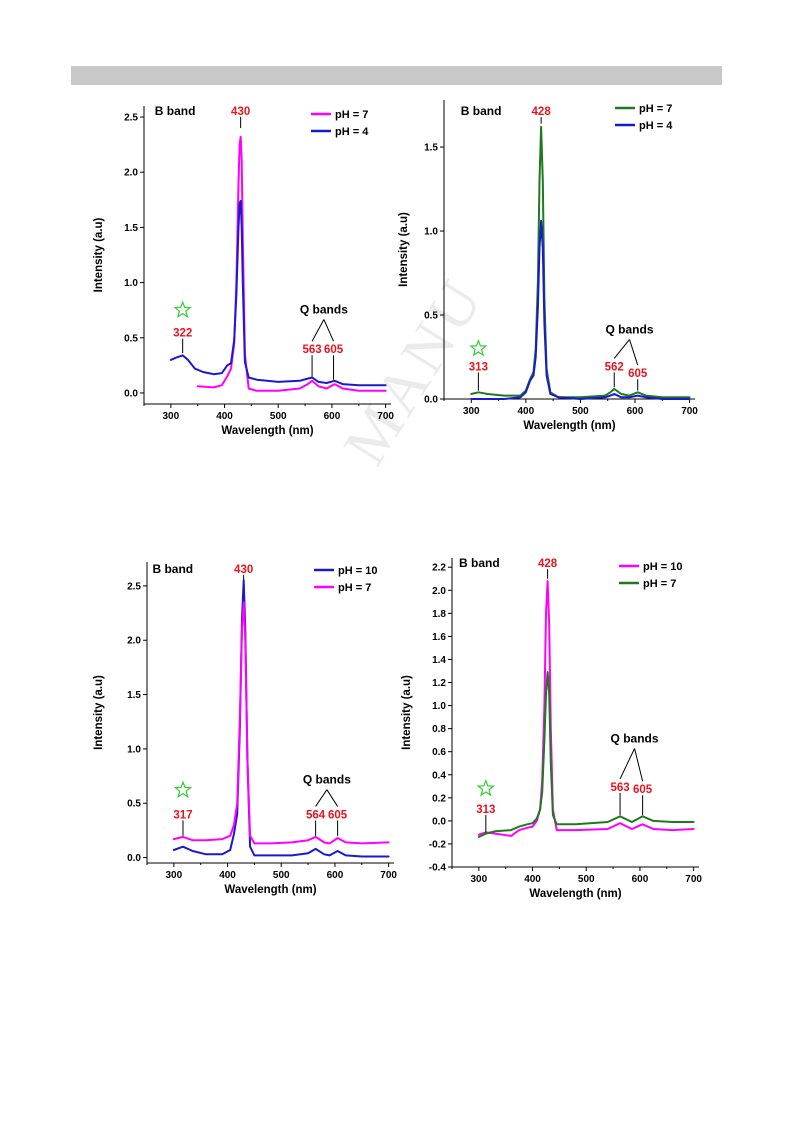 The width and height of the screenshot is (793, 1123). What do you see at coordinates (438, 868) in the screenshot?
I see `y-tick-label: -0.4` at bounding box center [438, 868].